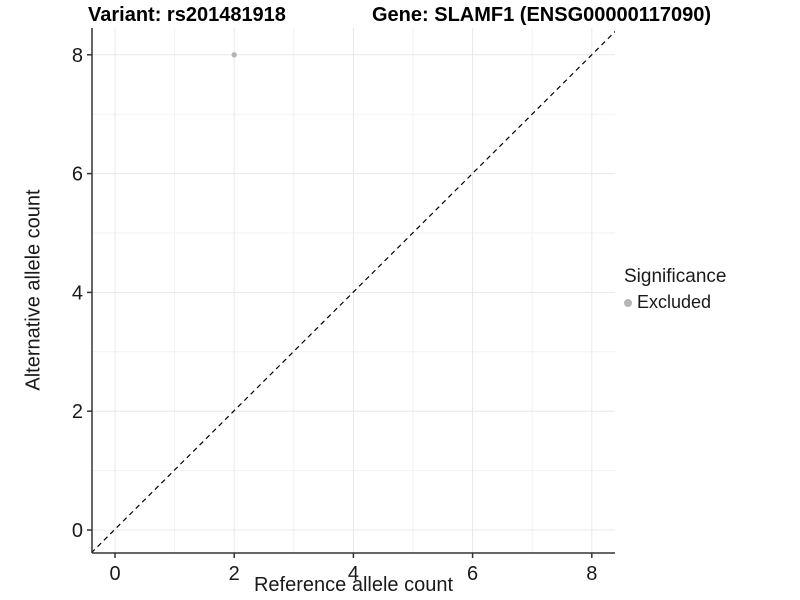 The image size is (800, 600). Describe the element at coordinates (77, 293) in the screenshot. I see `y-tick-label: 4` at that location.